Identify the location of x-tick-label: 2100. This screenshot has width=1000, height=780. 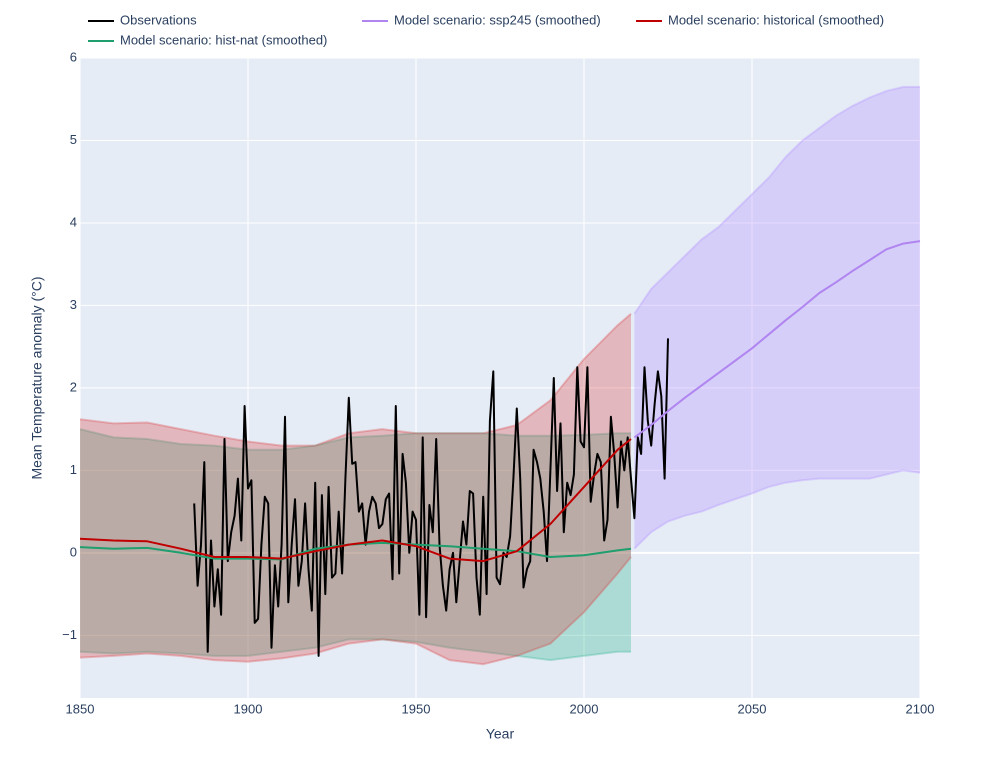
(920, 708).